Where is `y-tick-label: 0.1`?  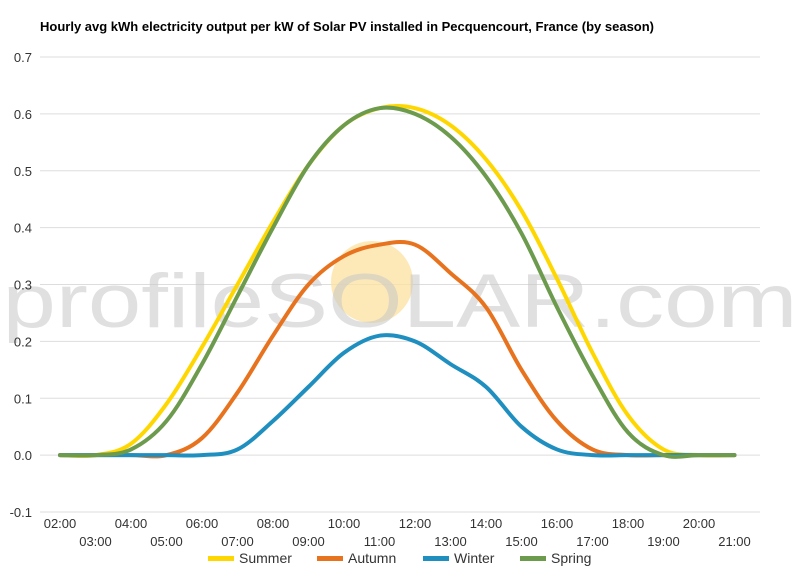 y-tick-label: 0.1 is located at coordinates (23, 398).